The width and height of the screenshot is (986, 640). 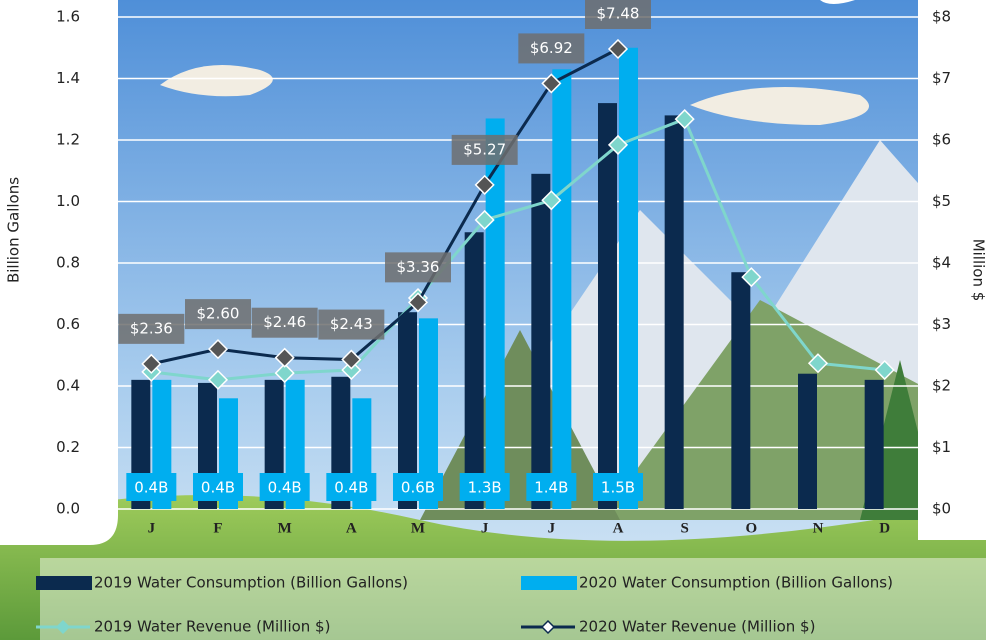 What do you see at coordinates (14, 230) in the screenshot?
I see `y-axis-title: Billion Gallons` at bounding box center [14, 230].